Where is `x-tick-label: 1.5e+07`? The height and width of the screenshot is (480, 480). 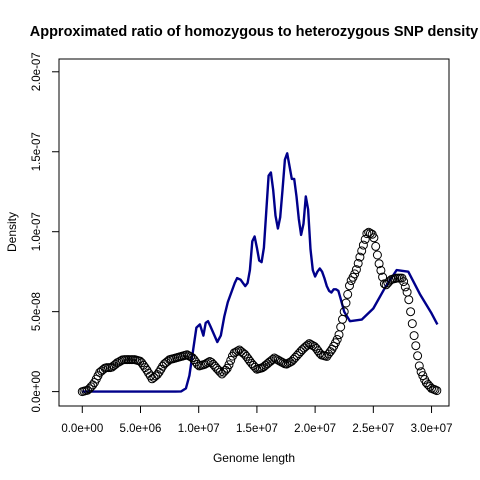
x-tick-label: 1.5e+07 is located at coordinates (257, 429).